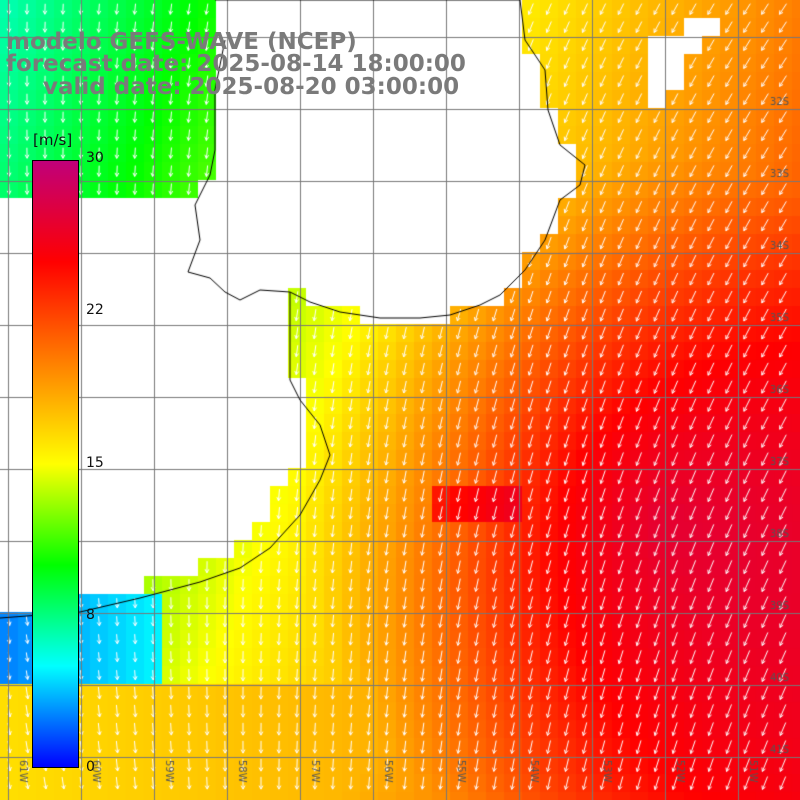 Image resolution: width=800 pixels, height=800 pixels. Describe the element at coordinates (181, 42) in the screenshot. I see `model-title: modelo GEFS-WAVE (NCEP)` at that location.